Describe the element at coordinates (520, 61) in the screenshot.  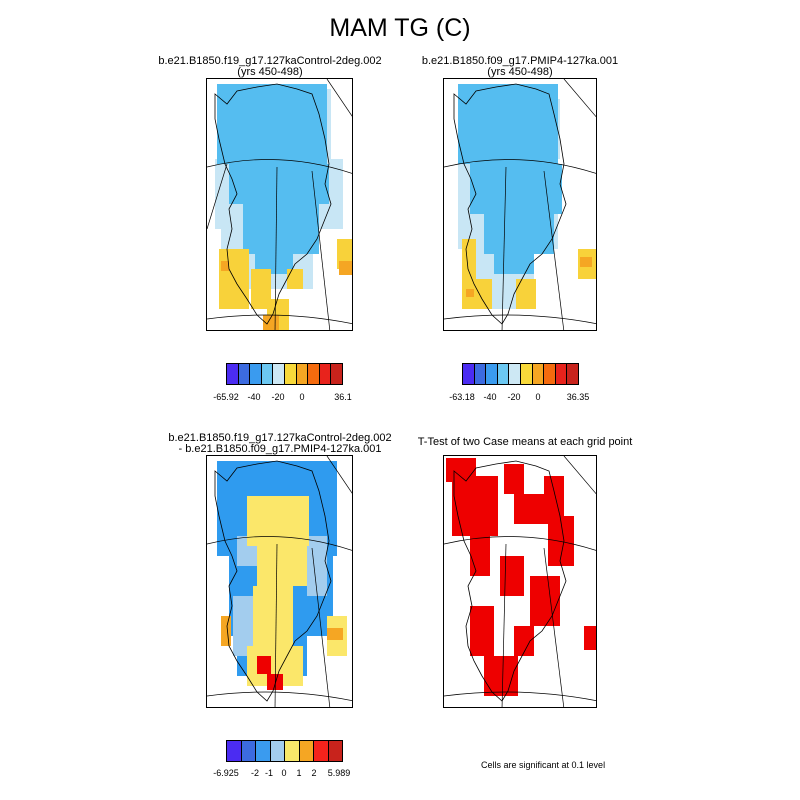
I see `panel2-title-line1: b.e21.B1850.f09_g17.PMIP4-127ka.001` at that location.